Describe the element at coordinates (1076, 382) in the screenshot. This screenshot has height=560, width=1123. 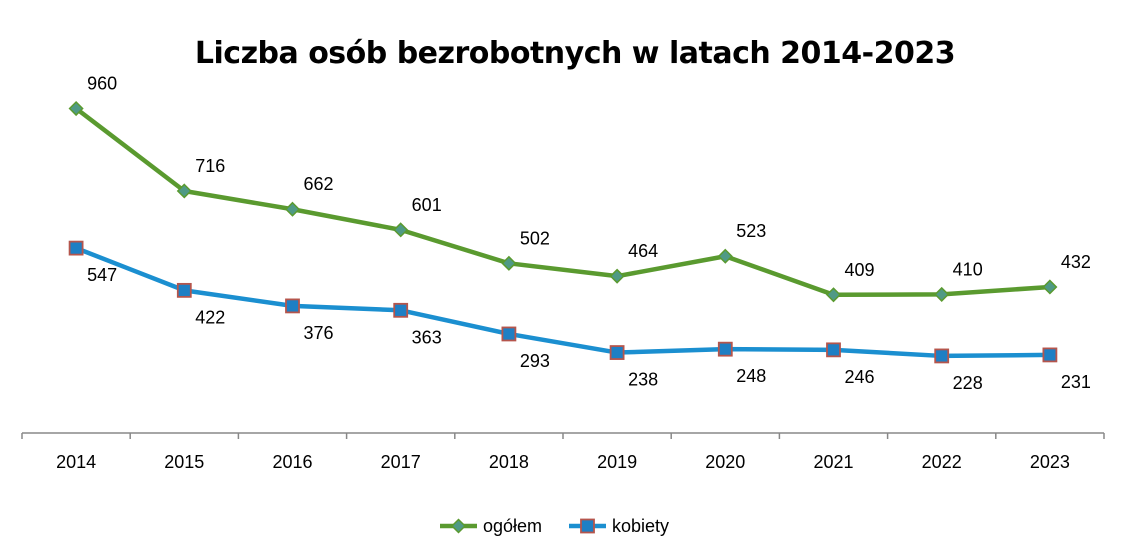
I see `data-label: 231` at that location.